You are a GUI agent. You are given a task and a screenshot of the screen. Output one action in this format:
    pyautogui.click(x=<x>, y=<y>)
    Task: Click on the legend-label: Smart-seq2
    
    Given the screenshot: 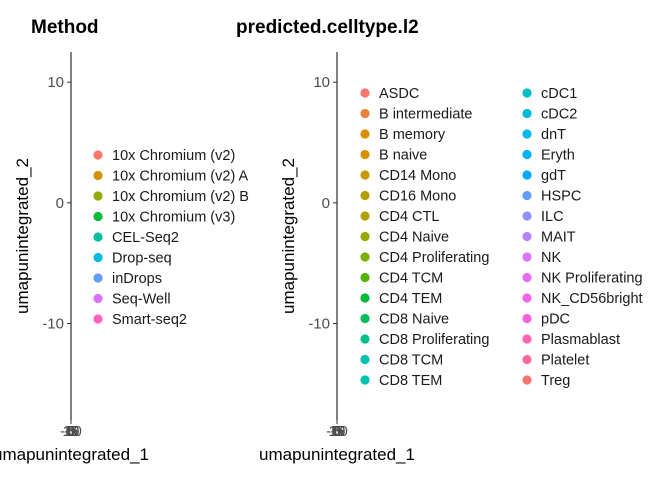 What is the action you would take?
    pyautogui.click(x=149, y=320)
    